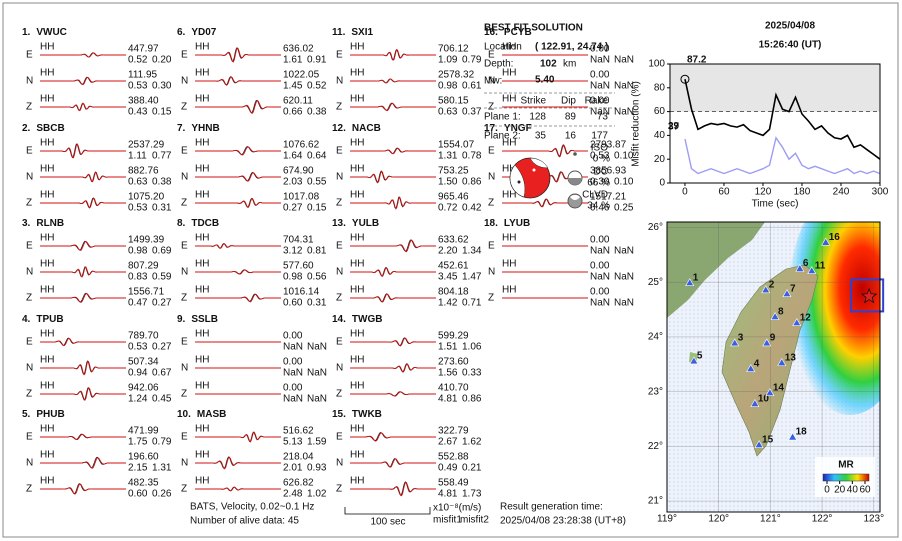  I want to click on plane-value: 89, so click(571, 117).